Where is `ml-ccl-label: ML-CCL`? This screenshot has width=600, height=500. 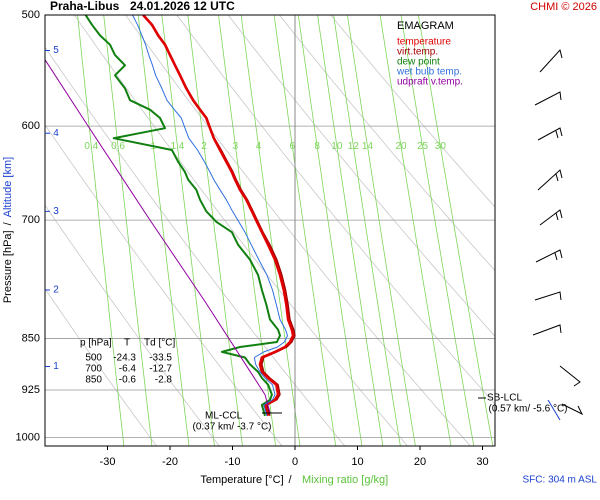
ml-ccl-label: ML-CCL is located at coordinates (224, 416).